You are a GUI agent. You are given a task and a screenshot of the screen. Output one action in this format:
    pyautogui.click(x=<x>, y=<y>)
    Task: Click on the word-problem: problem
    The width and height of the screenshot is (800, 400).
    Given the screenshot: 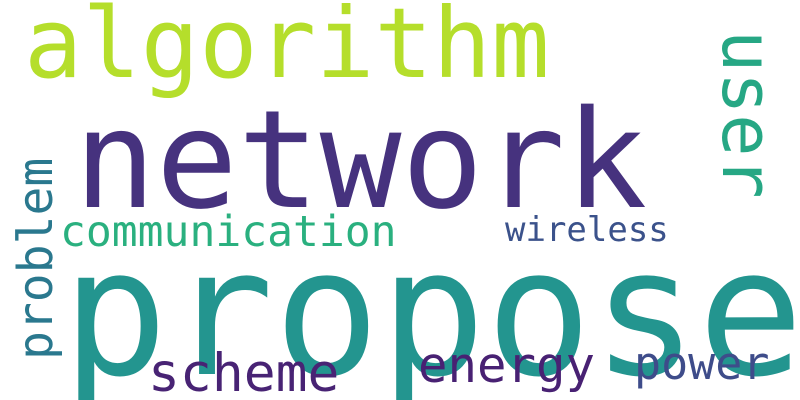 What is the action you would take?
    pyautogui.click(x=36, y=258)
    